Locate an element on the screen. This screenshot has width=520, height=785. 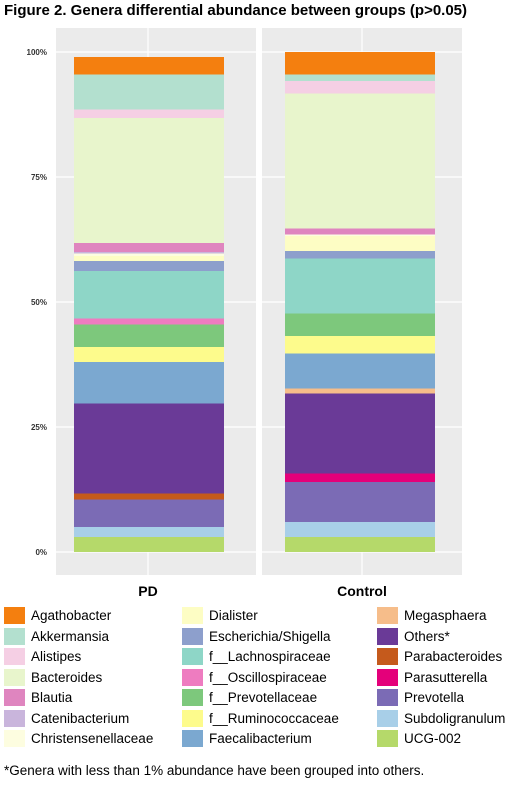
legend-item: Blautia is located at coordinates (38, 697).